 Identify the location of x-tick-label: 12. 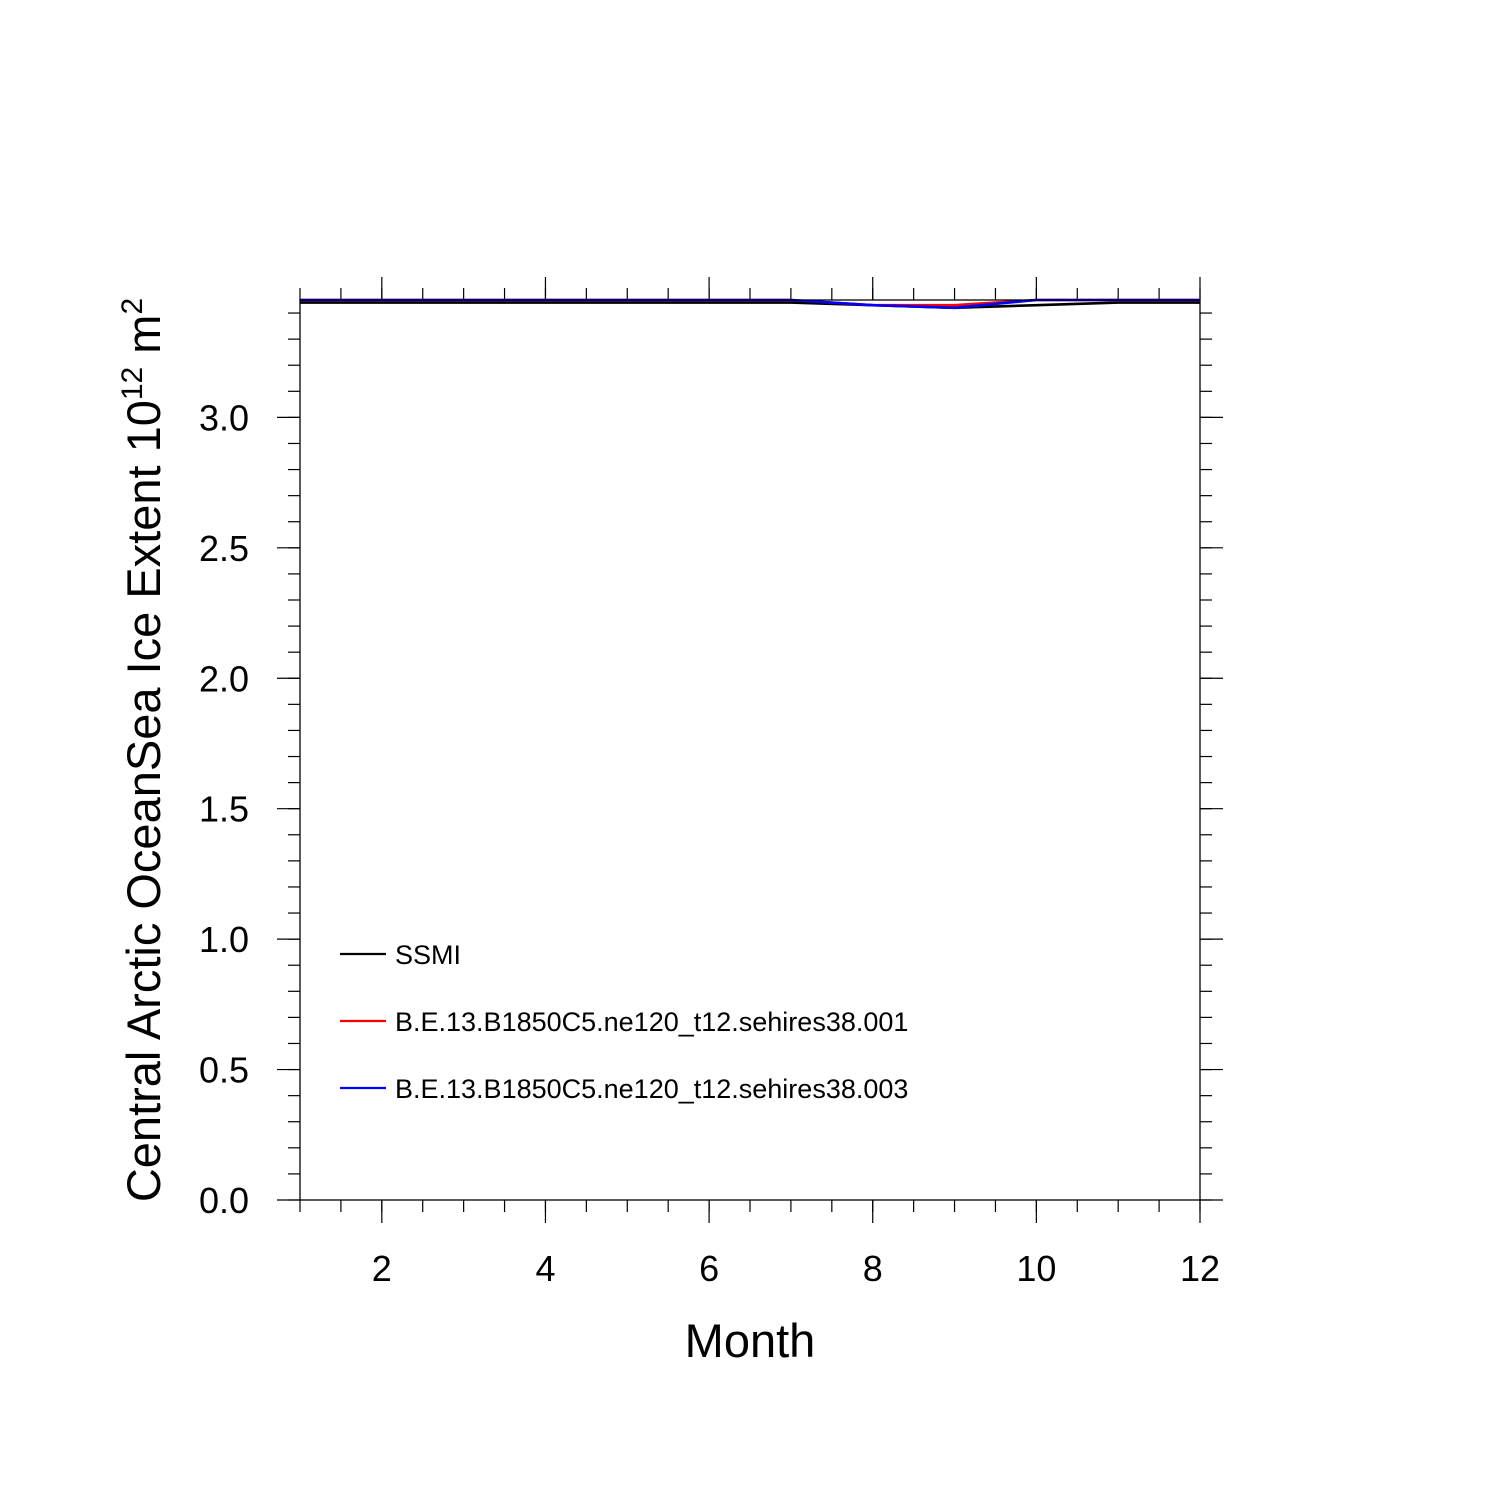
(1200, 1268).